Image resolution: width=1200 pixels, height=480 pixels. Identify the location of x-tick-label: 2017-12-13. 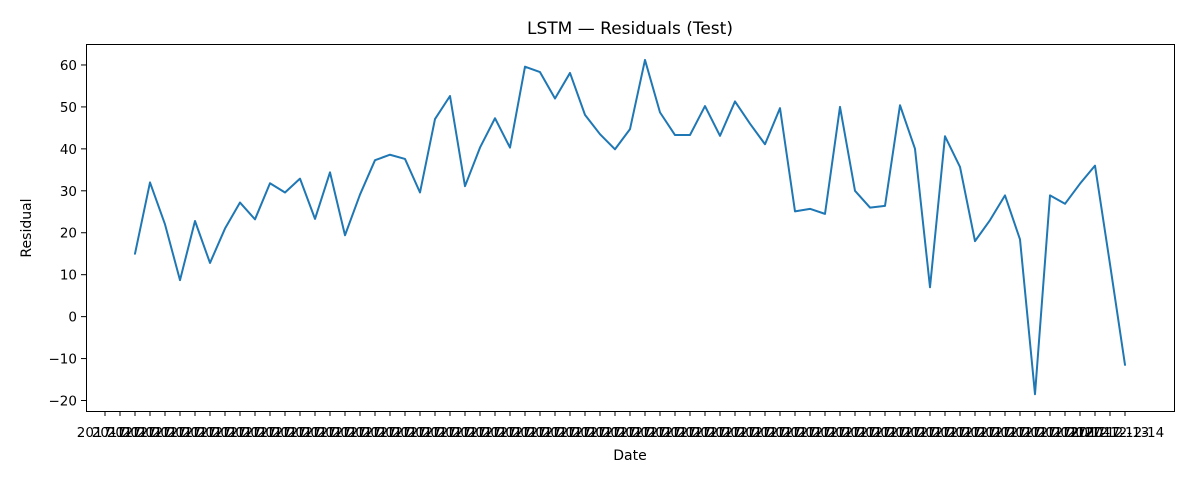
(1110, 433).